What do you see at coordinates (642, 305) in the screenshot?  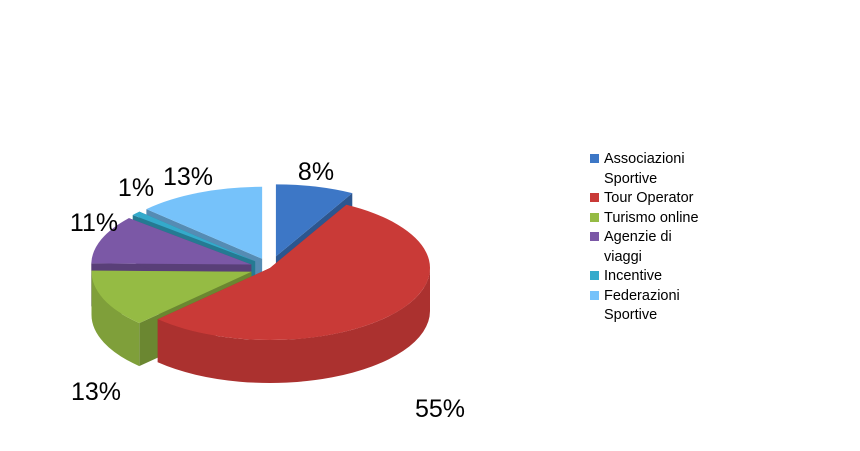 I see `legend-label-federazioni-sportive: Federazioni Sportive` at bounding box center [642, 305].